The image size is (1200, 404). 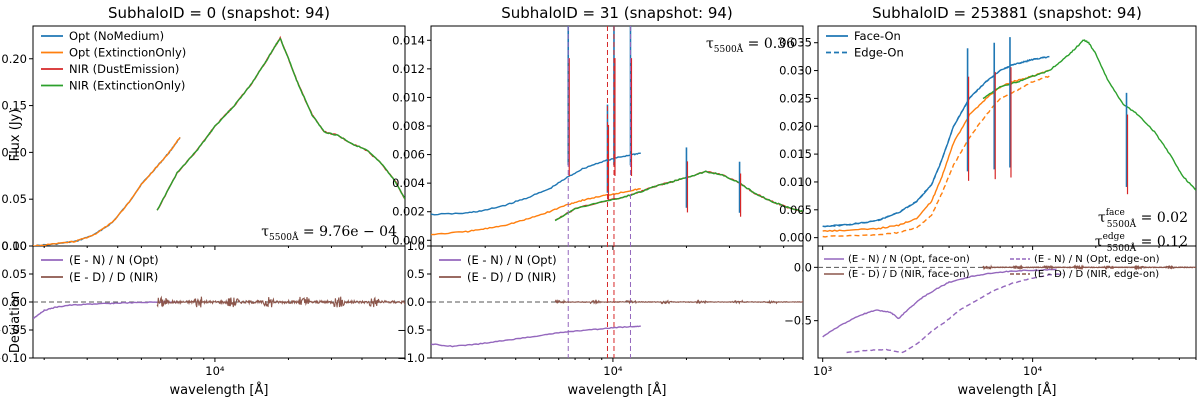 I want to click on ytick-label-top: 0.020, so click(x=795, y=126).